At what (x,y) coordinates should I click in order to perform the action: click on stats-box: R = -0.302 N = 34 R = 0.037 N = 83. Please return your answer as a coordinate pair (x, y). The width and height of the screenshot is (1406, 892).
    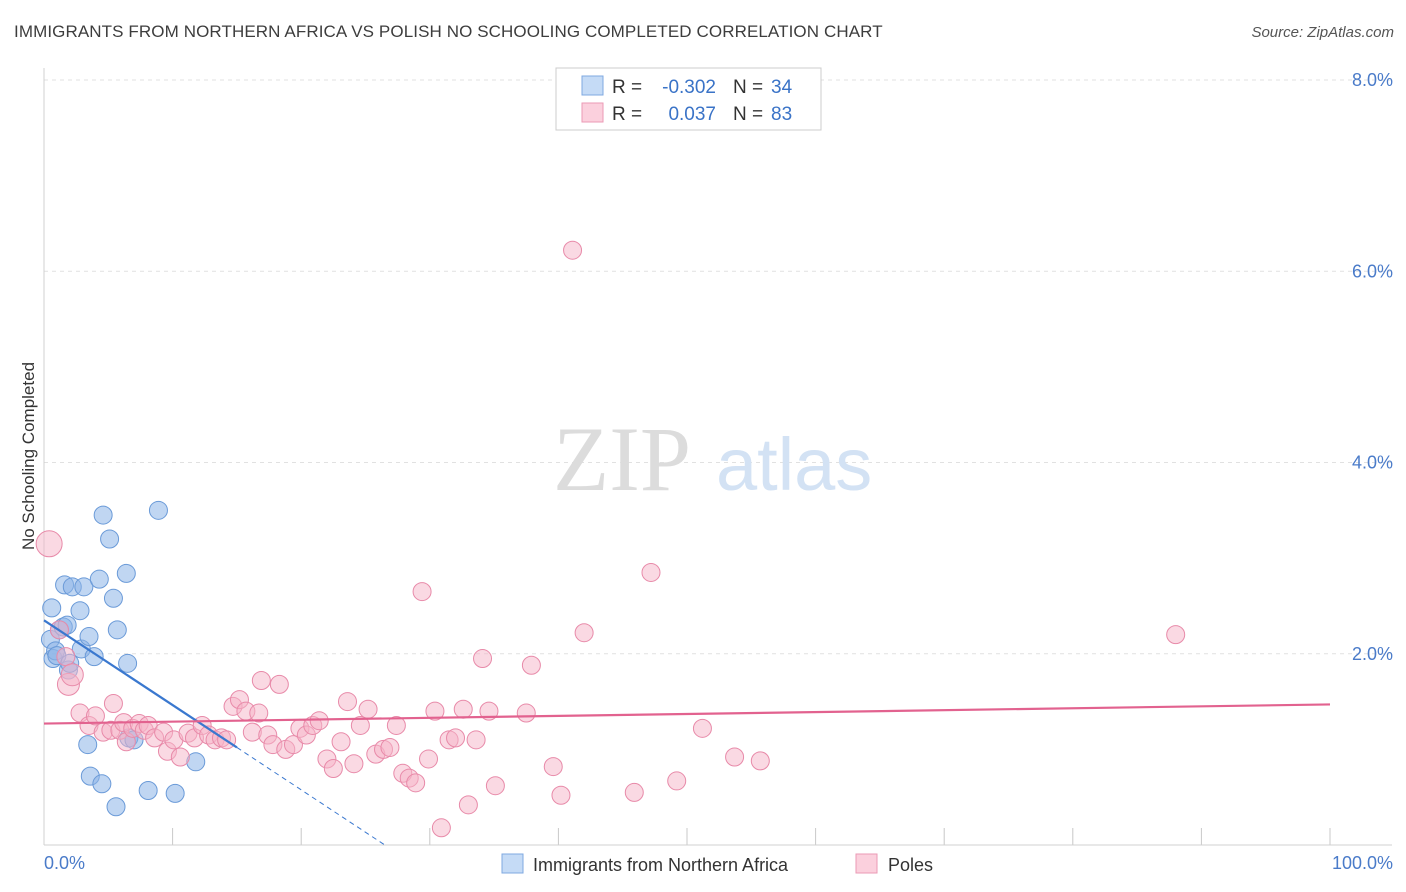
    Looking at the image, I should click on (688, 99).